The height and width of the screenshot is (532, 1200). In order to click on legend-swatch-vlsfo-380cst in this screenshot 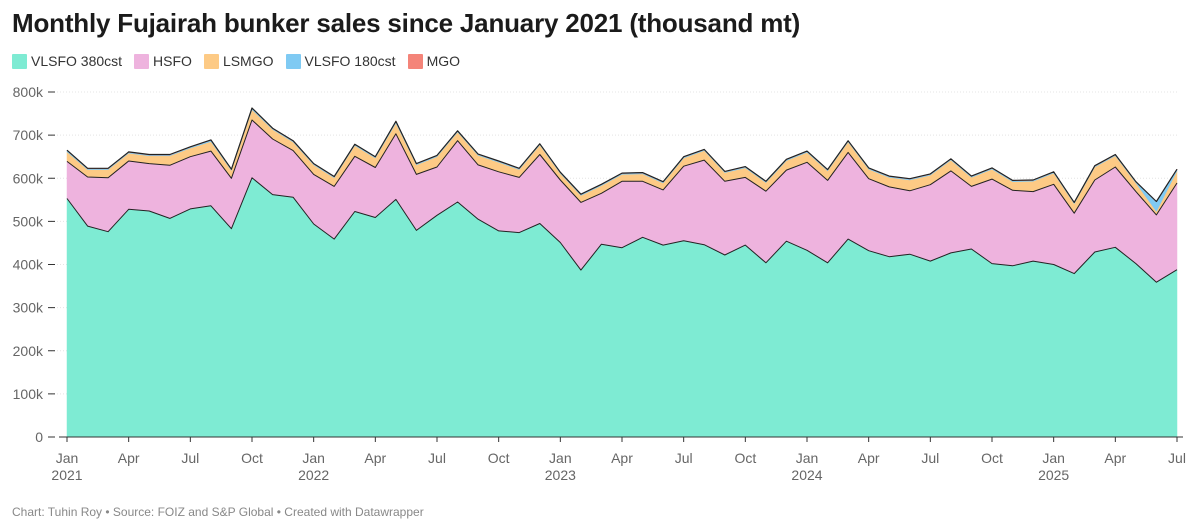, I will do `click(19, 61)`.